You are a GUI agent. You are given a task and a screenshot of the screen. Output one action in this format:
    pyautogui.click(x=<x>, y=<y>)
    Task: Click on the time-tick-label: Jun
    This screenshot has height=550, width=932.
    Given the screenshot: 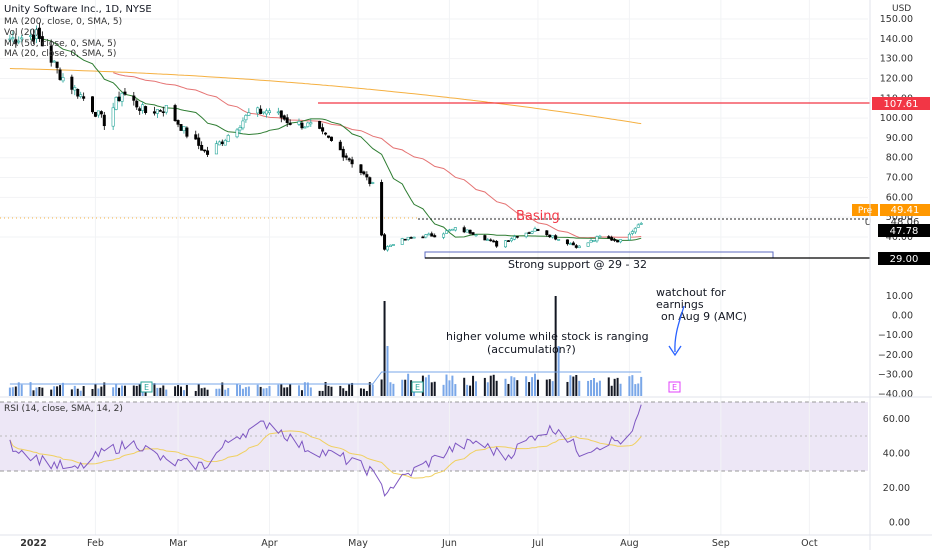 What is the action you would take?
    pyautogui.click(x=449, y=543)
    